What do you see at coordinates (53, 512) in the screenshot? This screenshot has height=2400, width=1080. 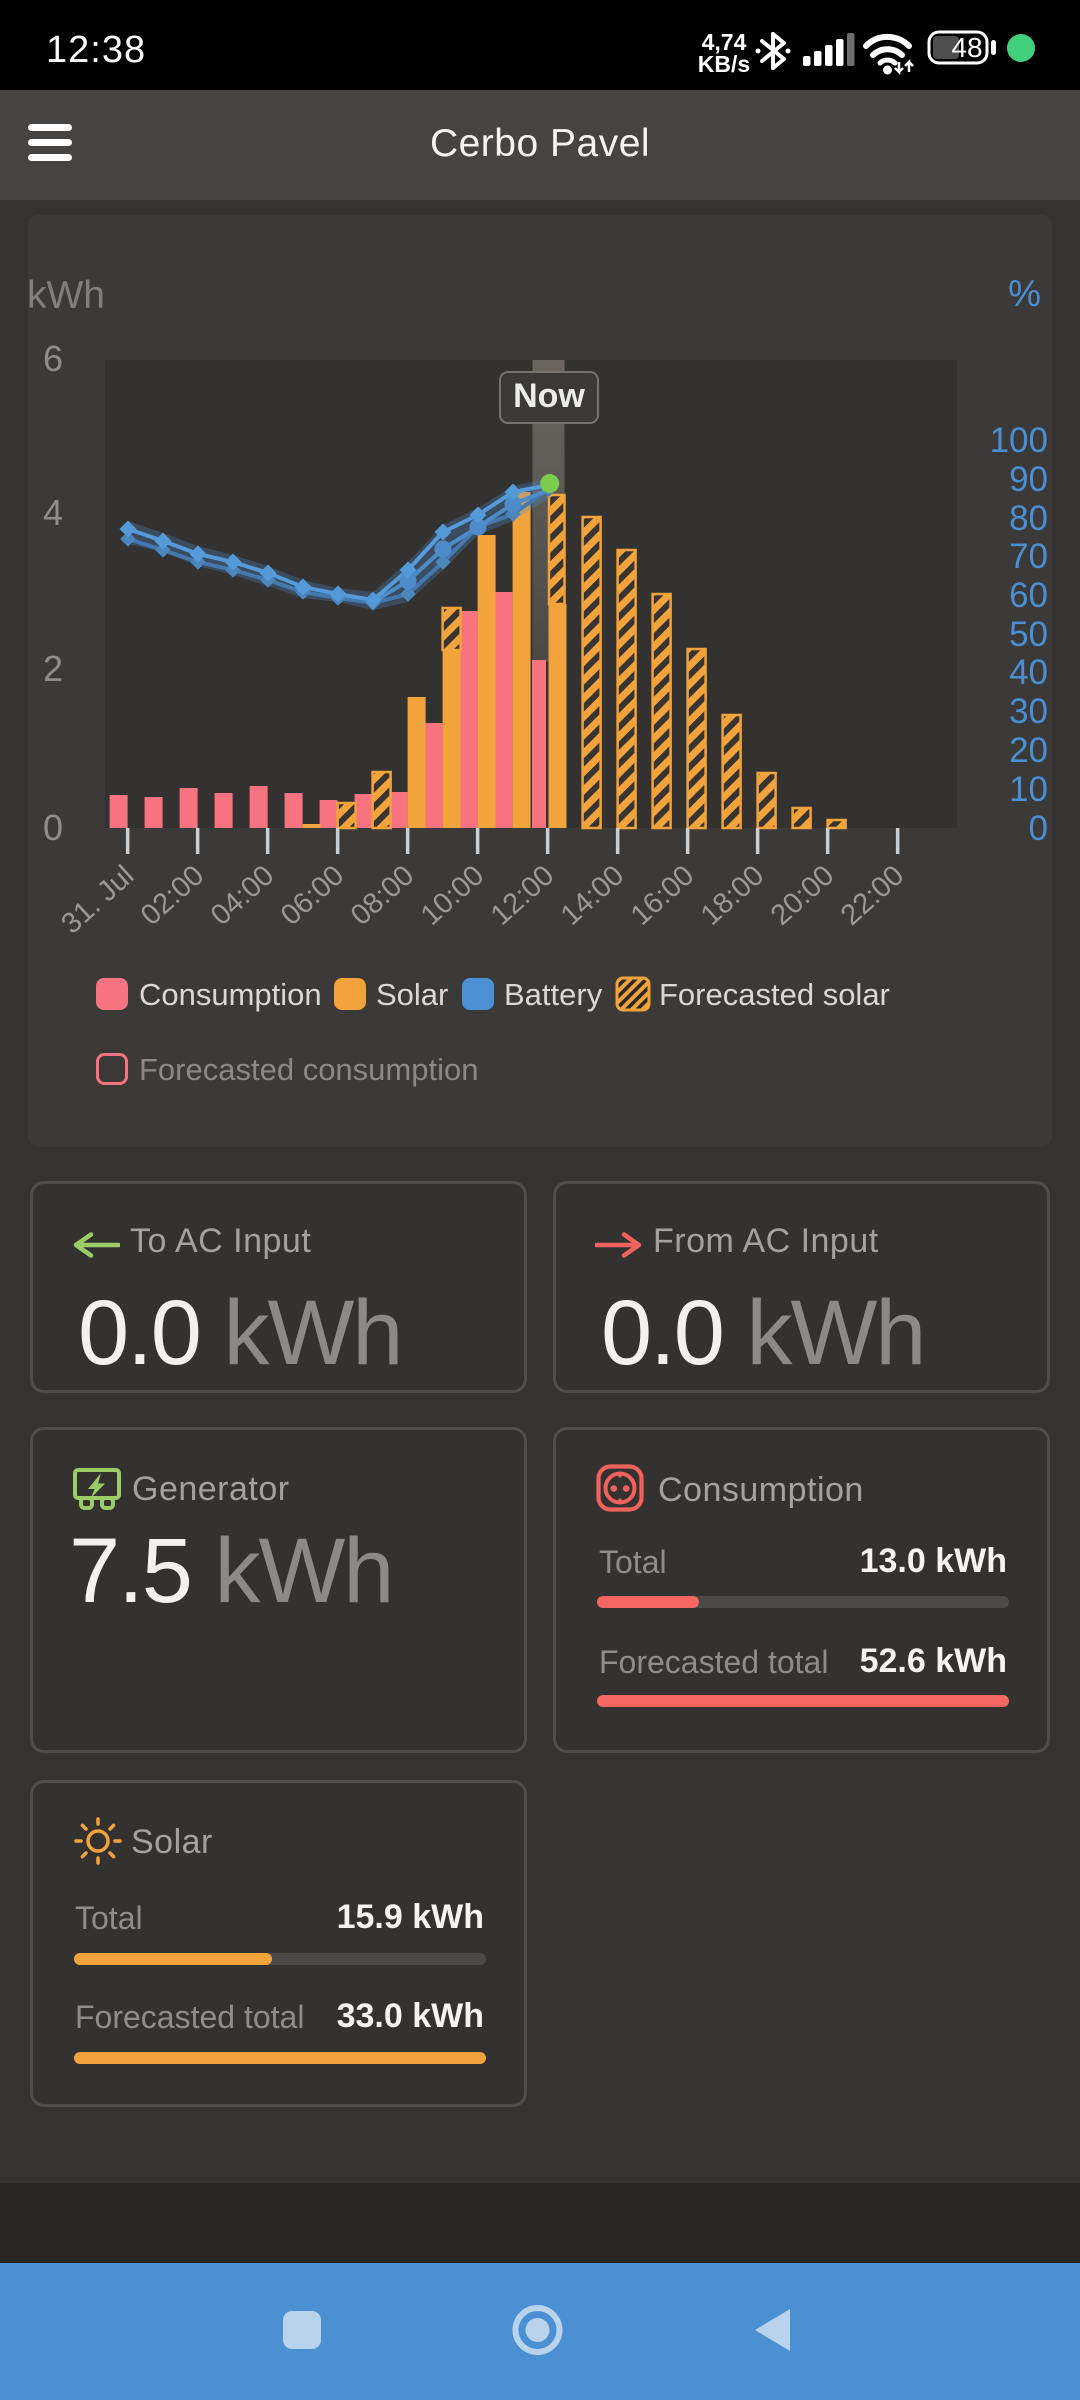 I see `svg-text: 4` at bounding box center [53, 512].